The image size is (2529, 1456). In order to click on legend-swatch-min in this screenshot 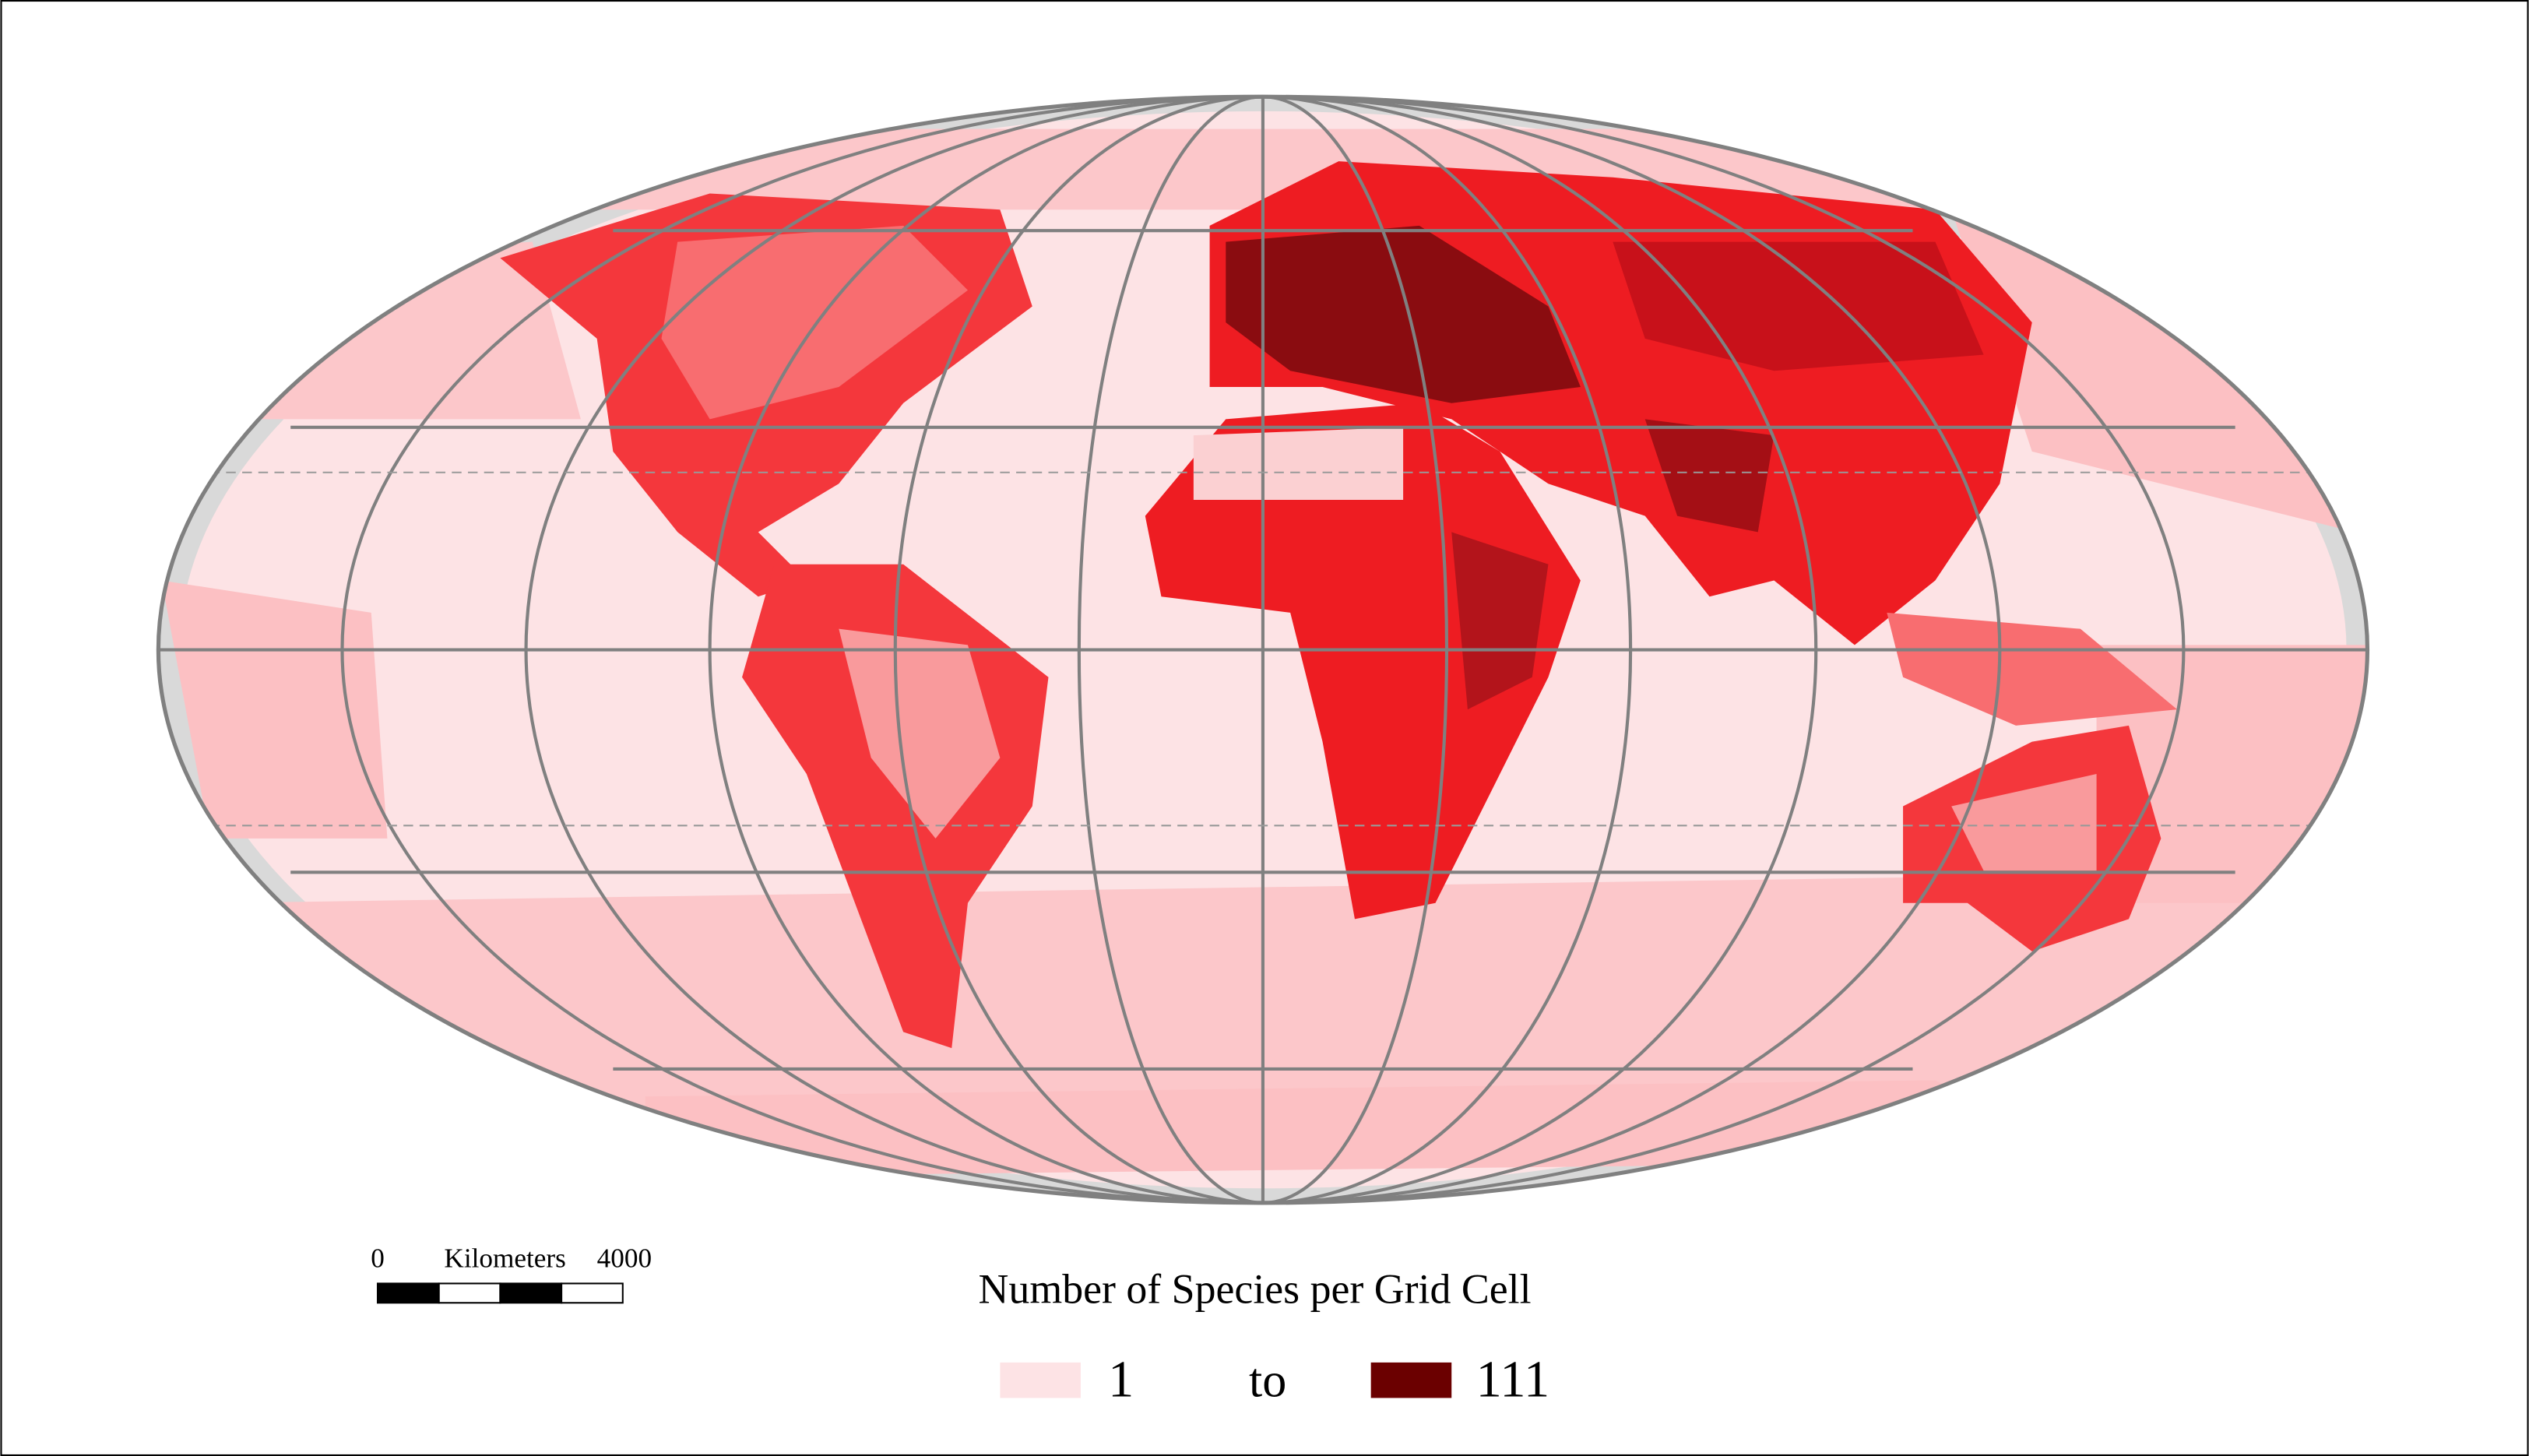, I will do `click(1040, 1380)`.